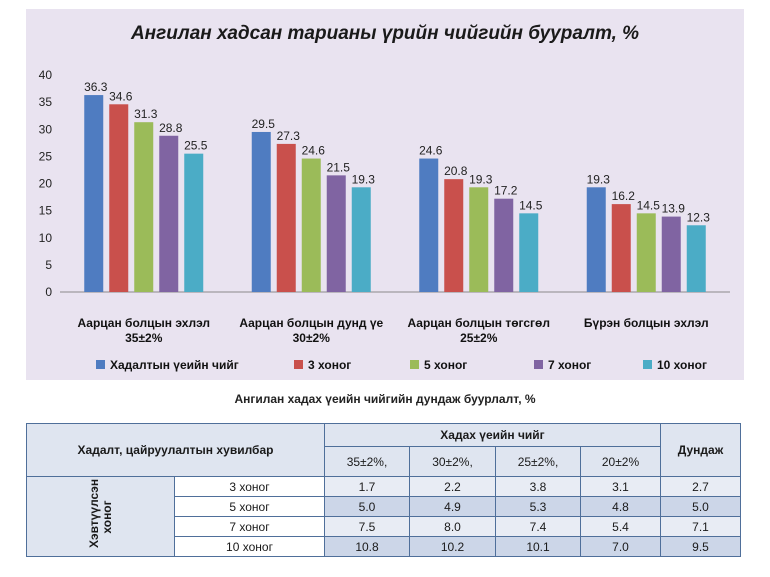  Describe the element at coordinates (46, 102) in the screenshot. I see `y-tick-label: 35` at that location.